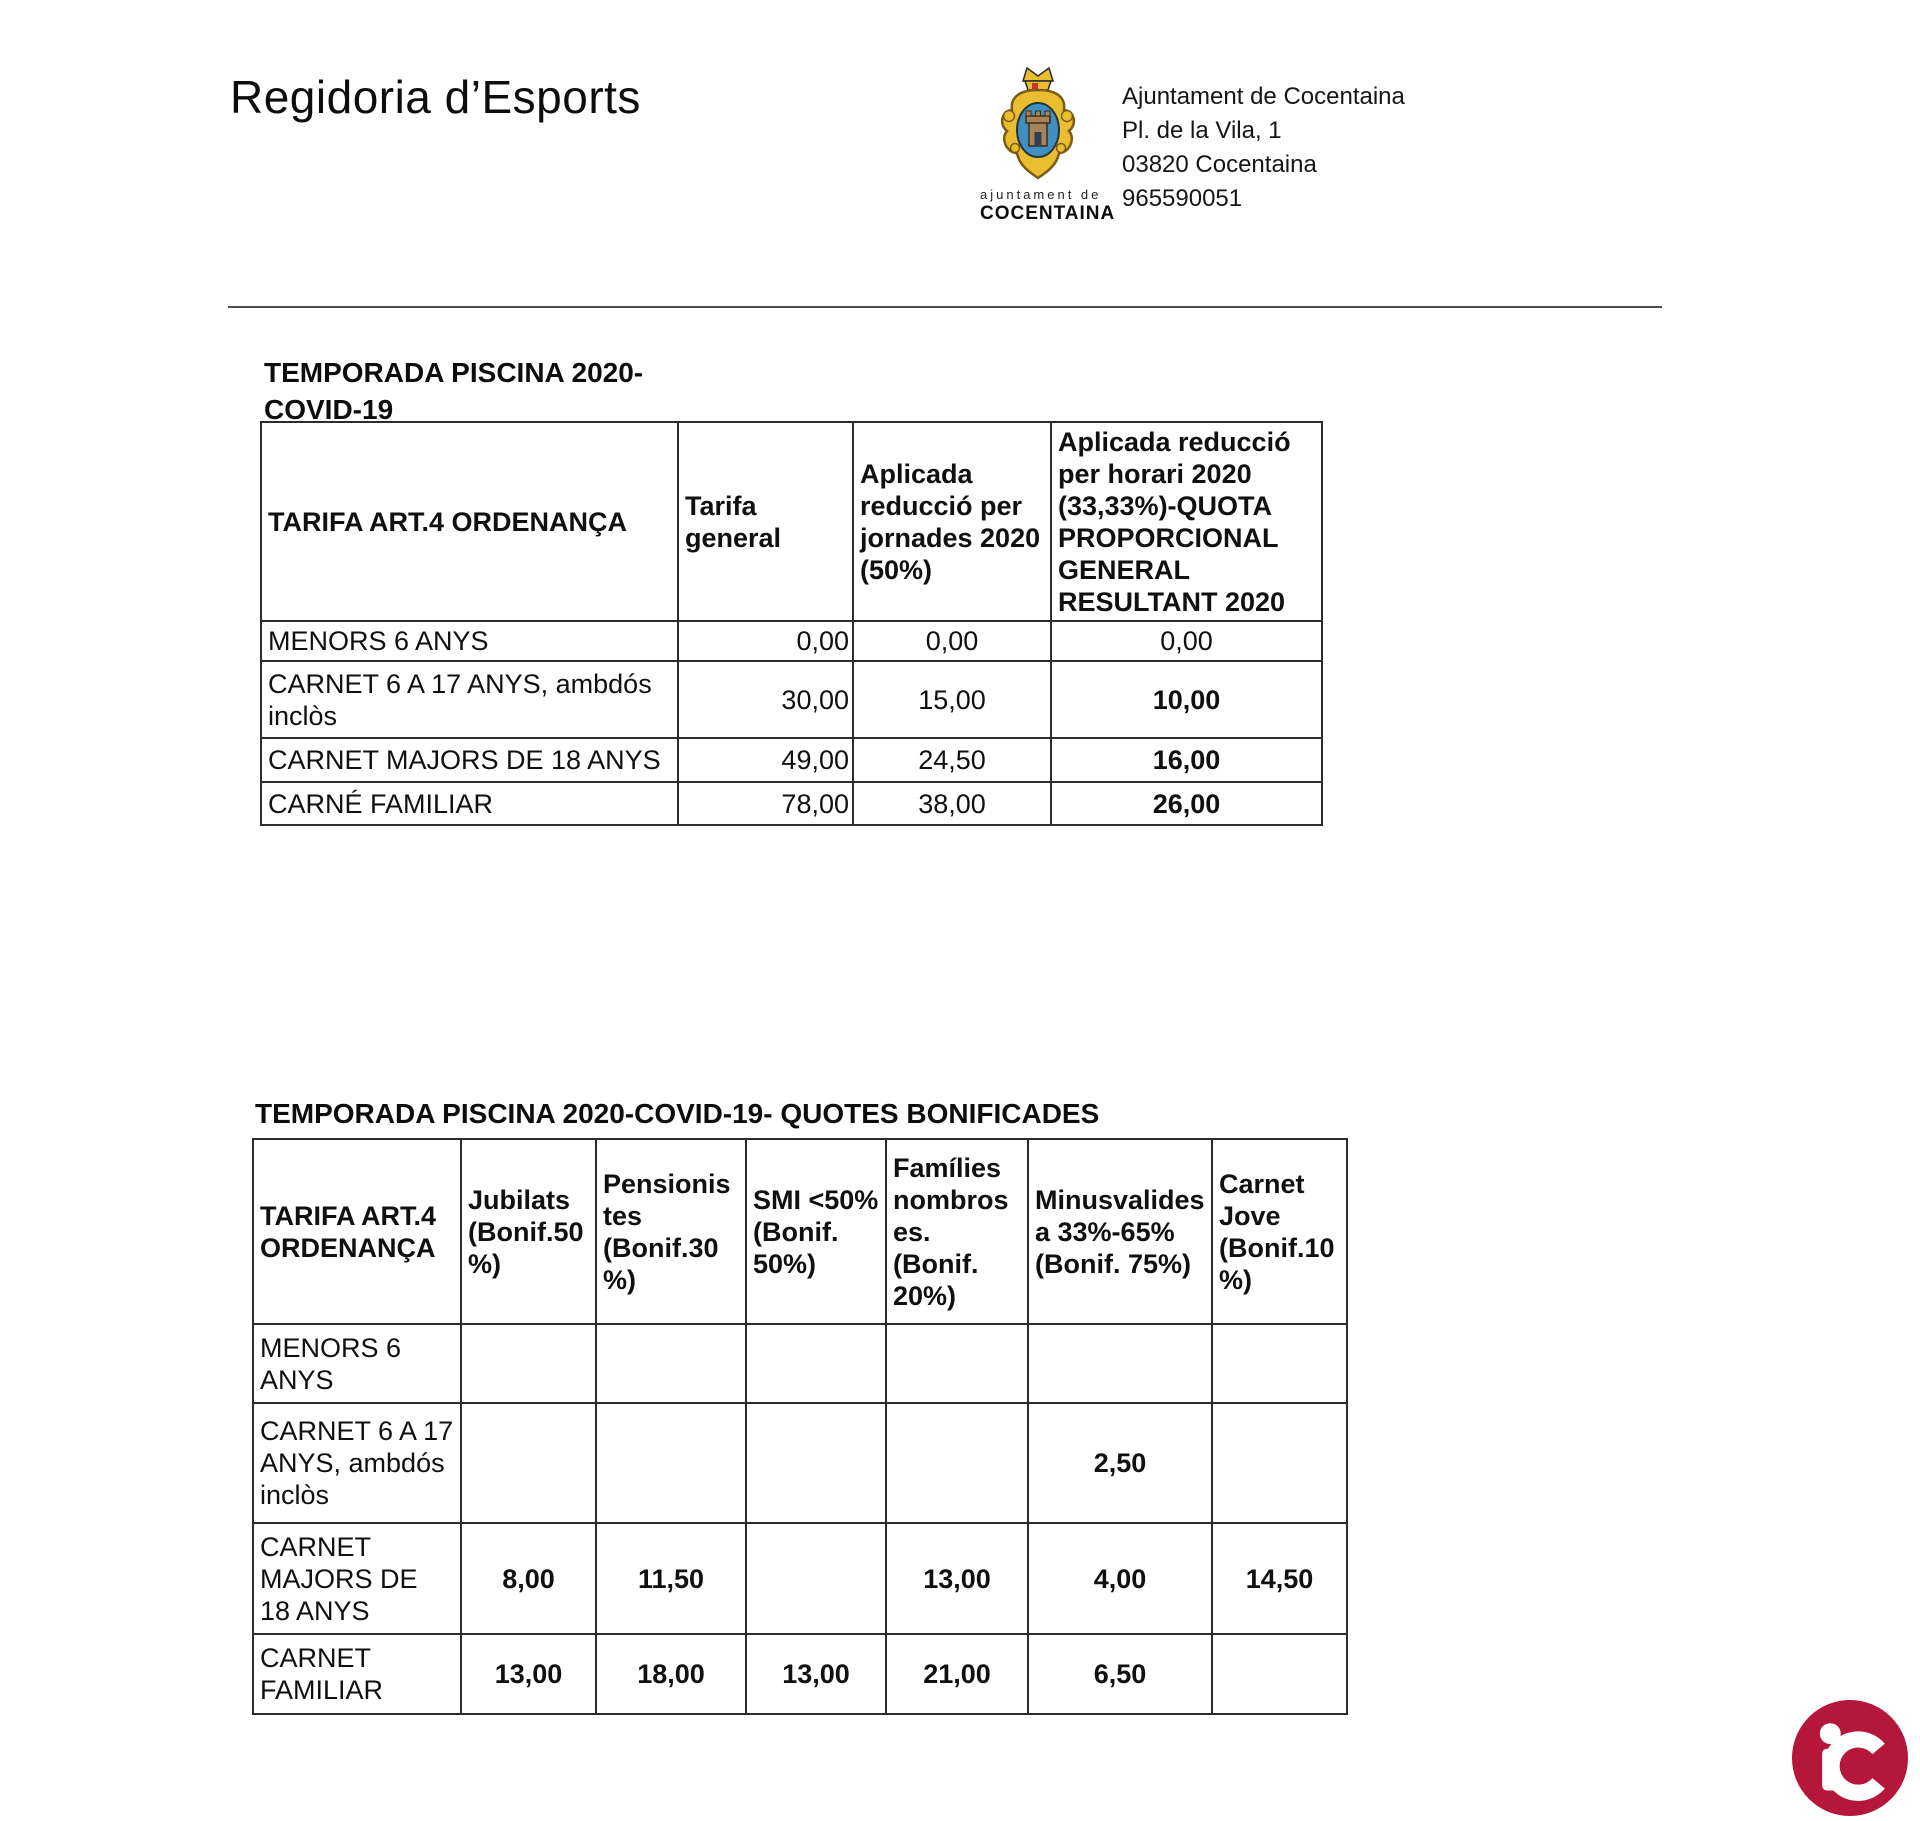 This screenshot has height=1821, width=1920. What do you see at coordinates (952, 803) in the screenshot?
I see `cell-reduccio-jornades: 38,00` at bounding box center [952, 803].